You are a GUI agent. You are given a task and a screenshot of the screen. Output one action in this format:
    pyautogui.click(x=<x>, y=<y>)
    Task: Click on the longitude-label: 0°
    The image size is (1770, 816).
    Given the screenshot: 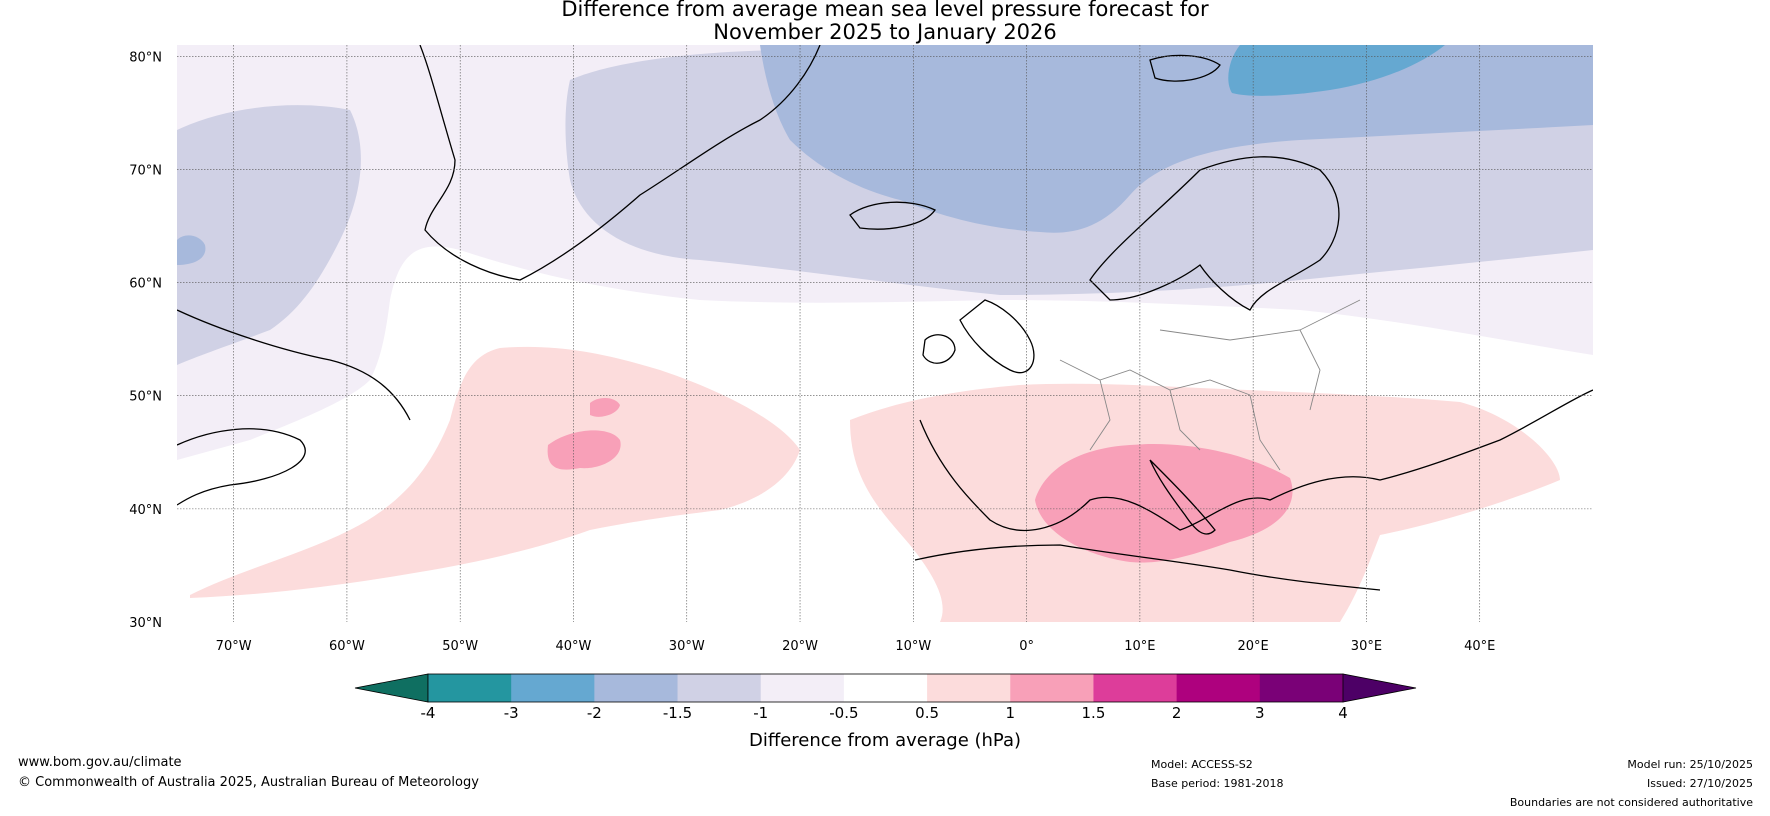 What is the action you would take?
    pyautogui.click(x=1026, y=646)
    